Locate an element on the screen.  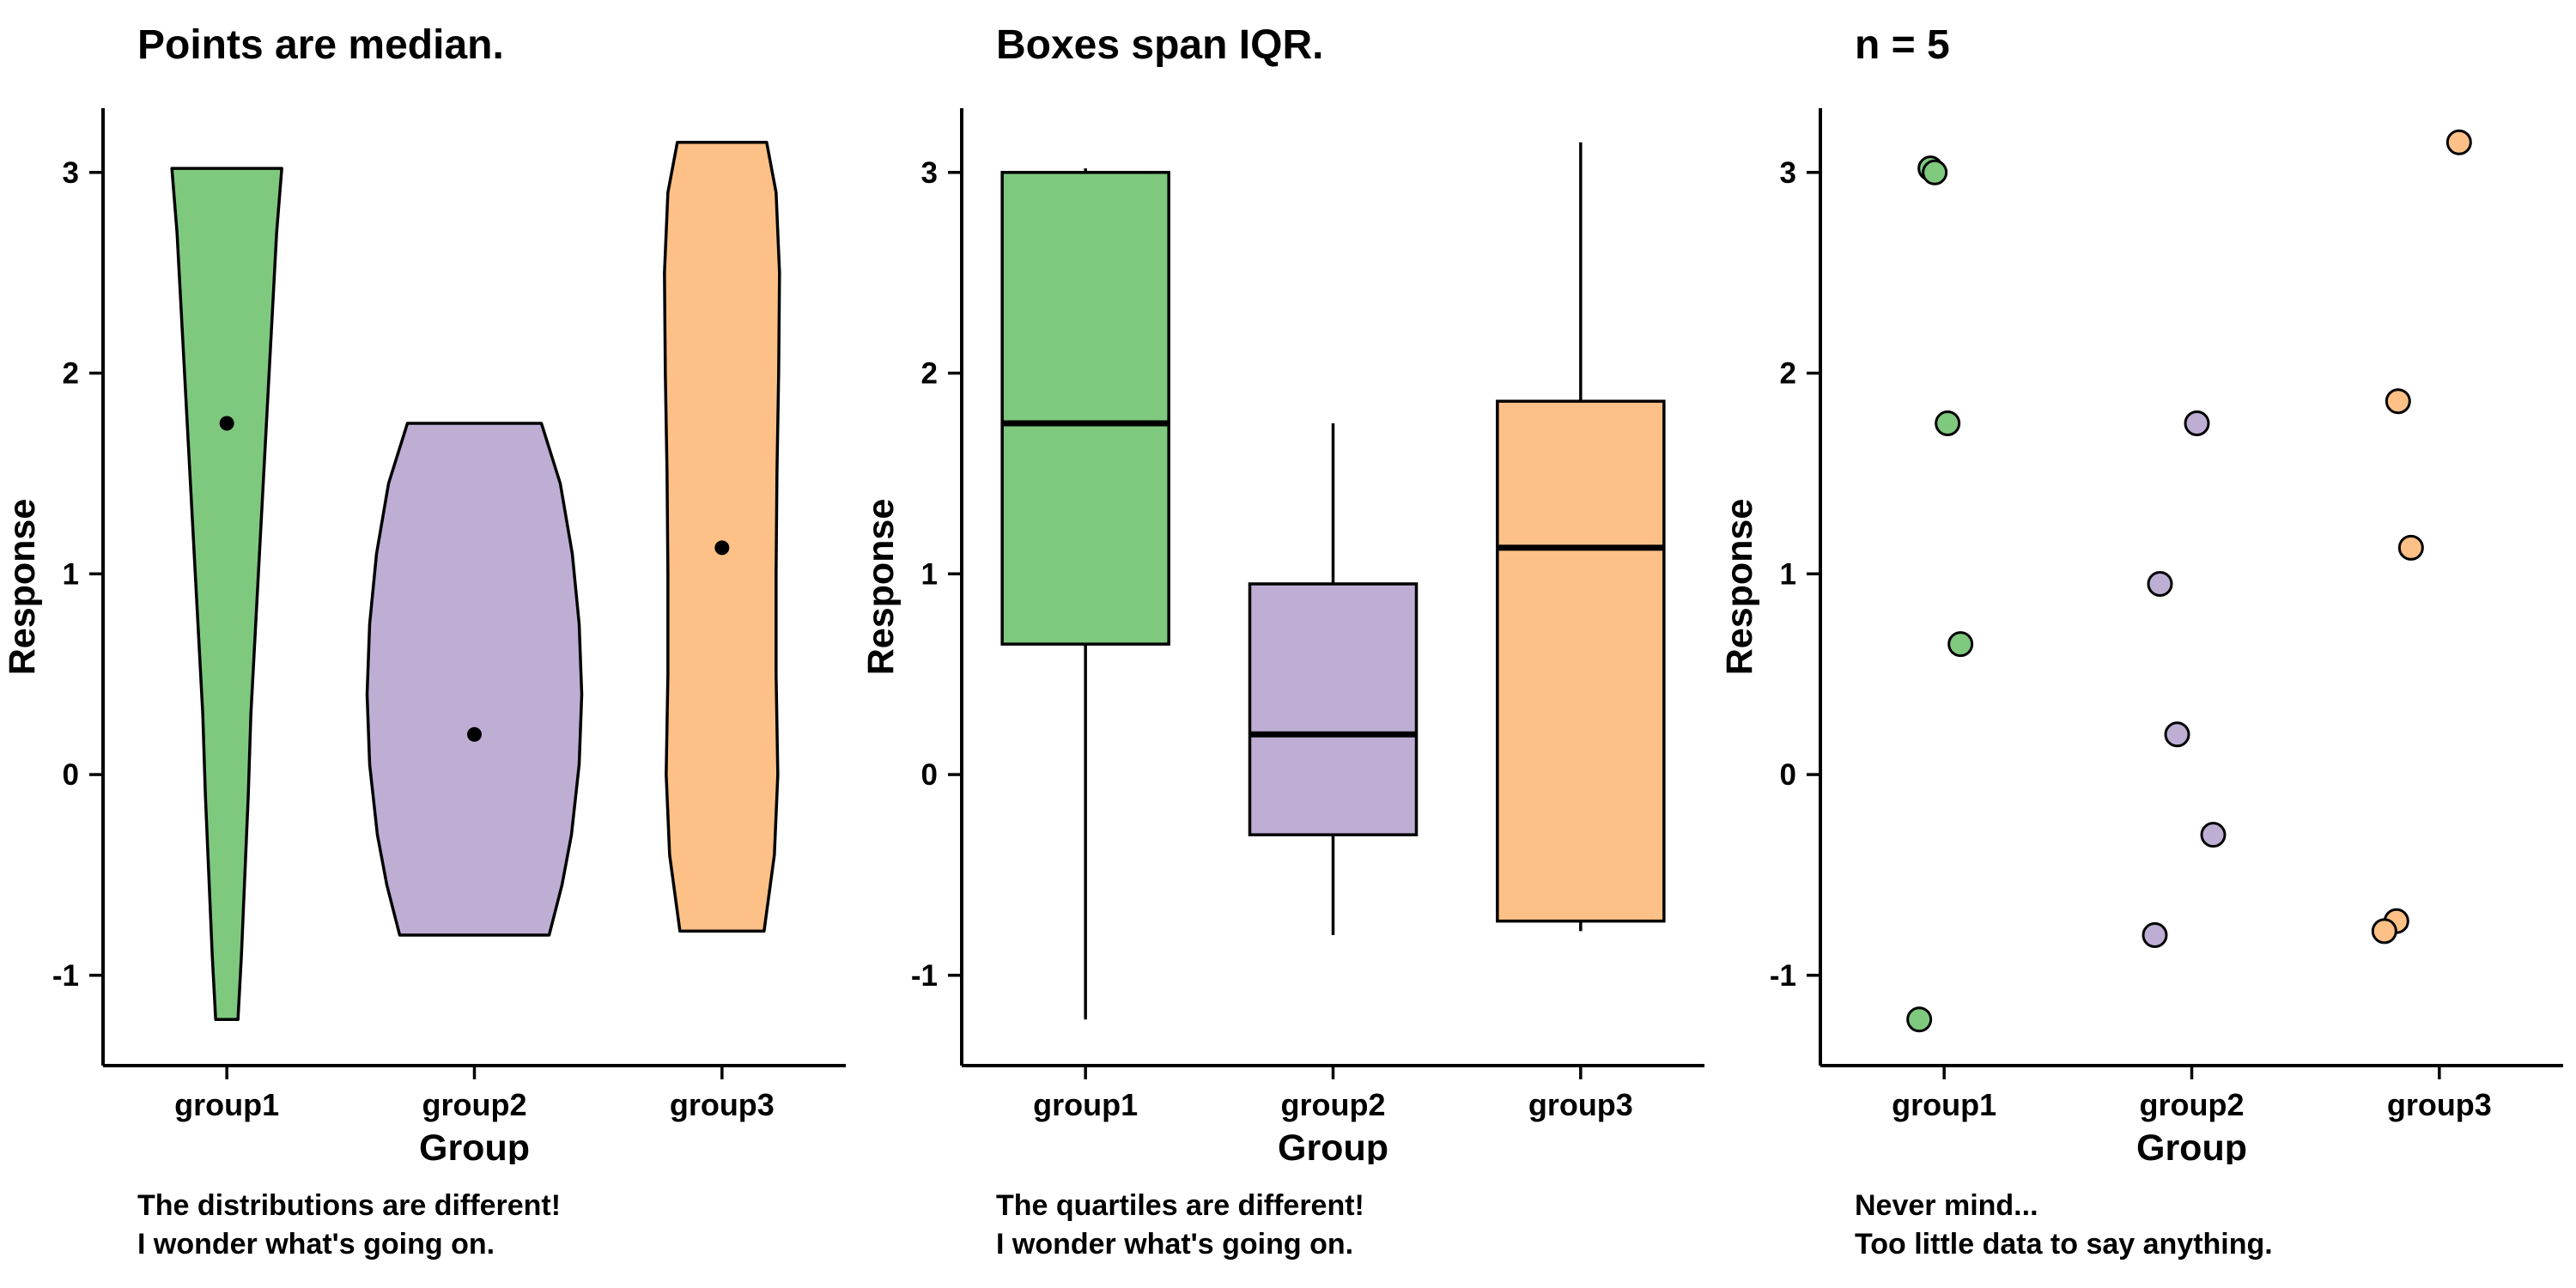
caption-line: The distributions are different! is located at coordinates (349, 1206).